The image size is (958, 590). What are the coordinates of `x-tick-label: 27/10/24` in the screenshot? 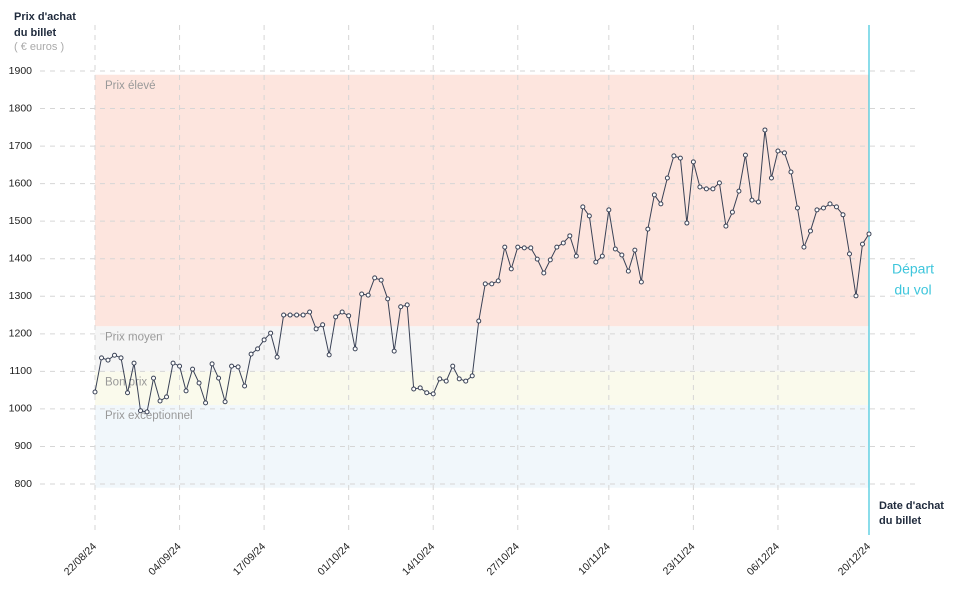 It's located at (502, 558).